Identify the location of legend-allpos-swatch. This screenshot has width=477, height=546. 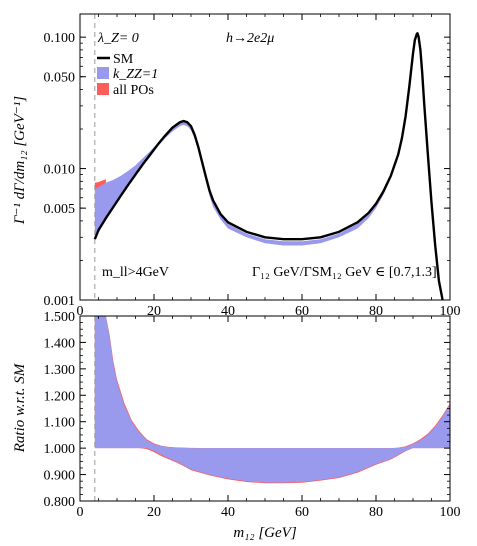
(103, 89).